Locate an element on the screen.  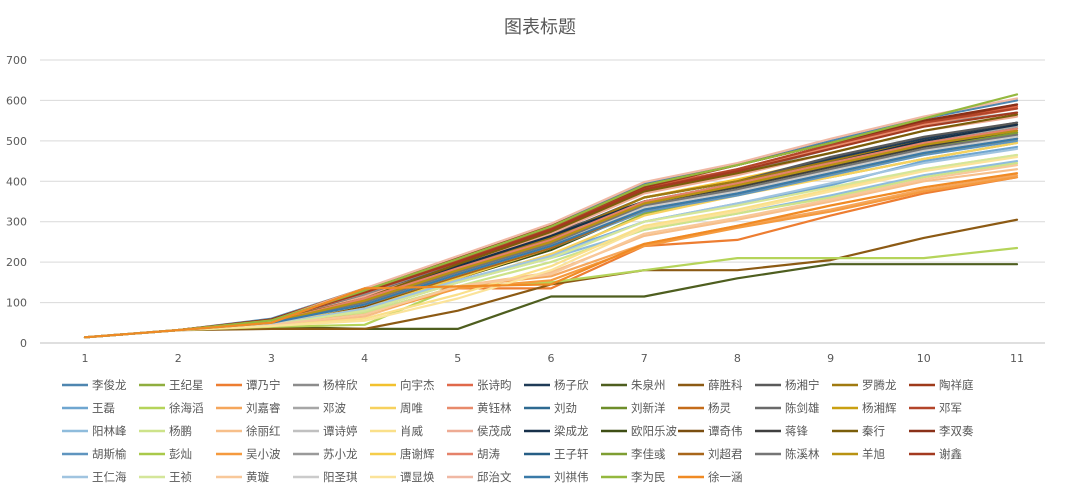
legend-label: 刘新洋 is located at coordinates (648, 408).